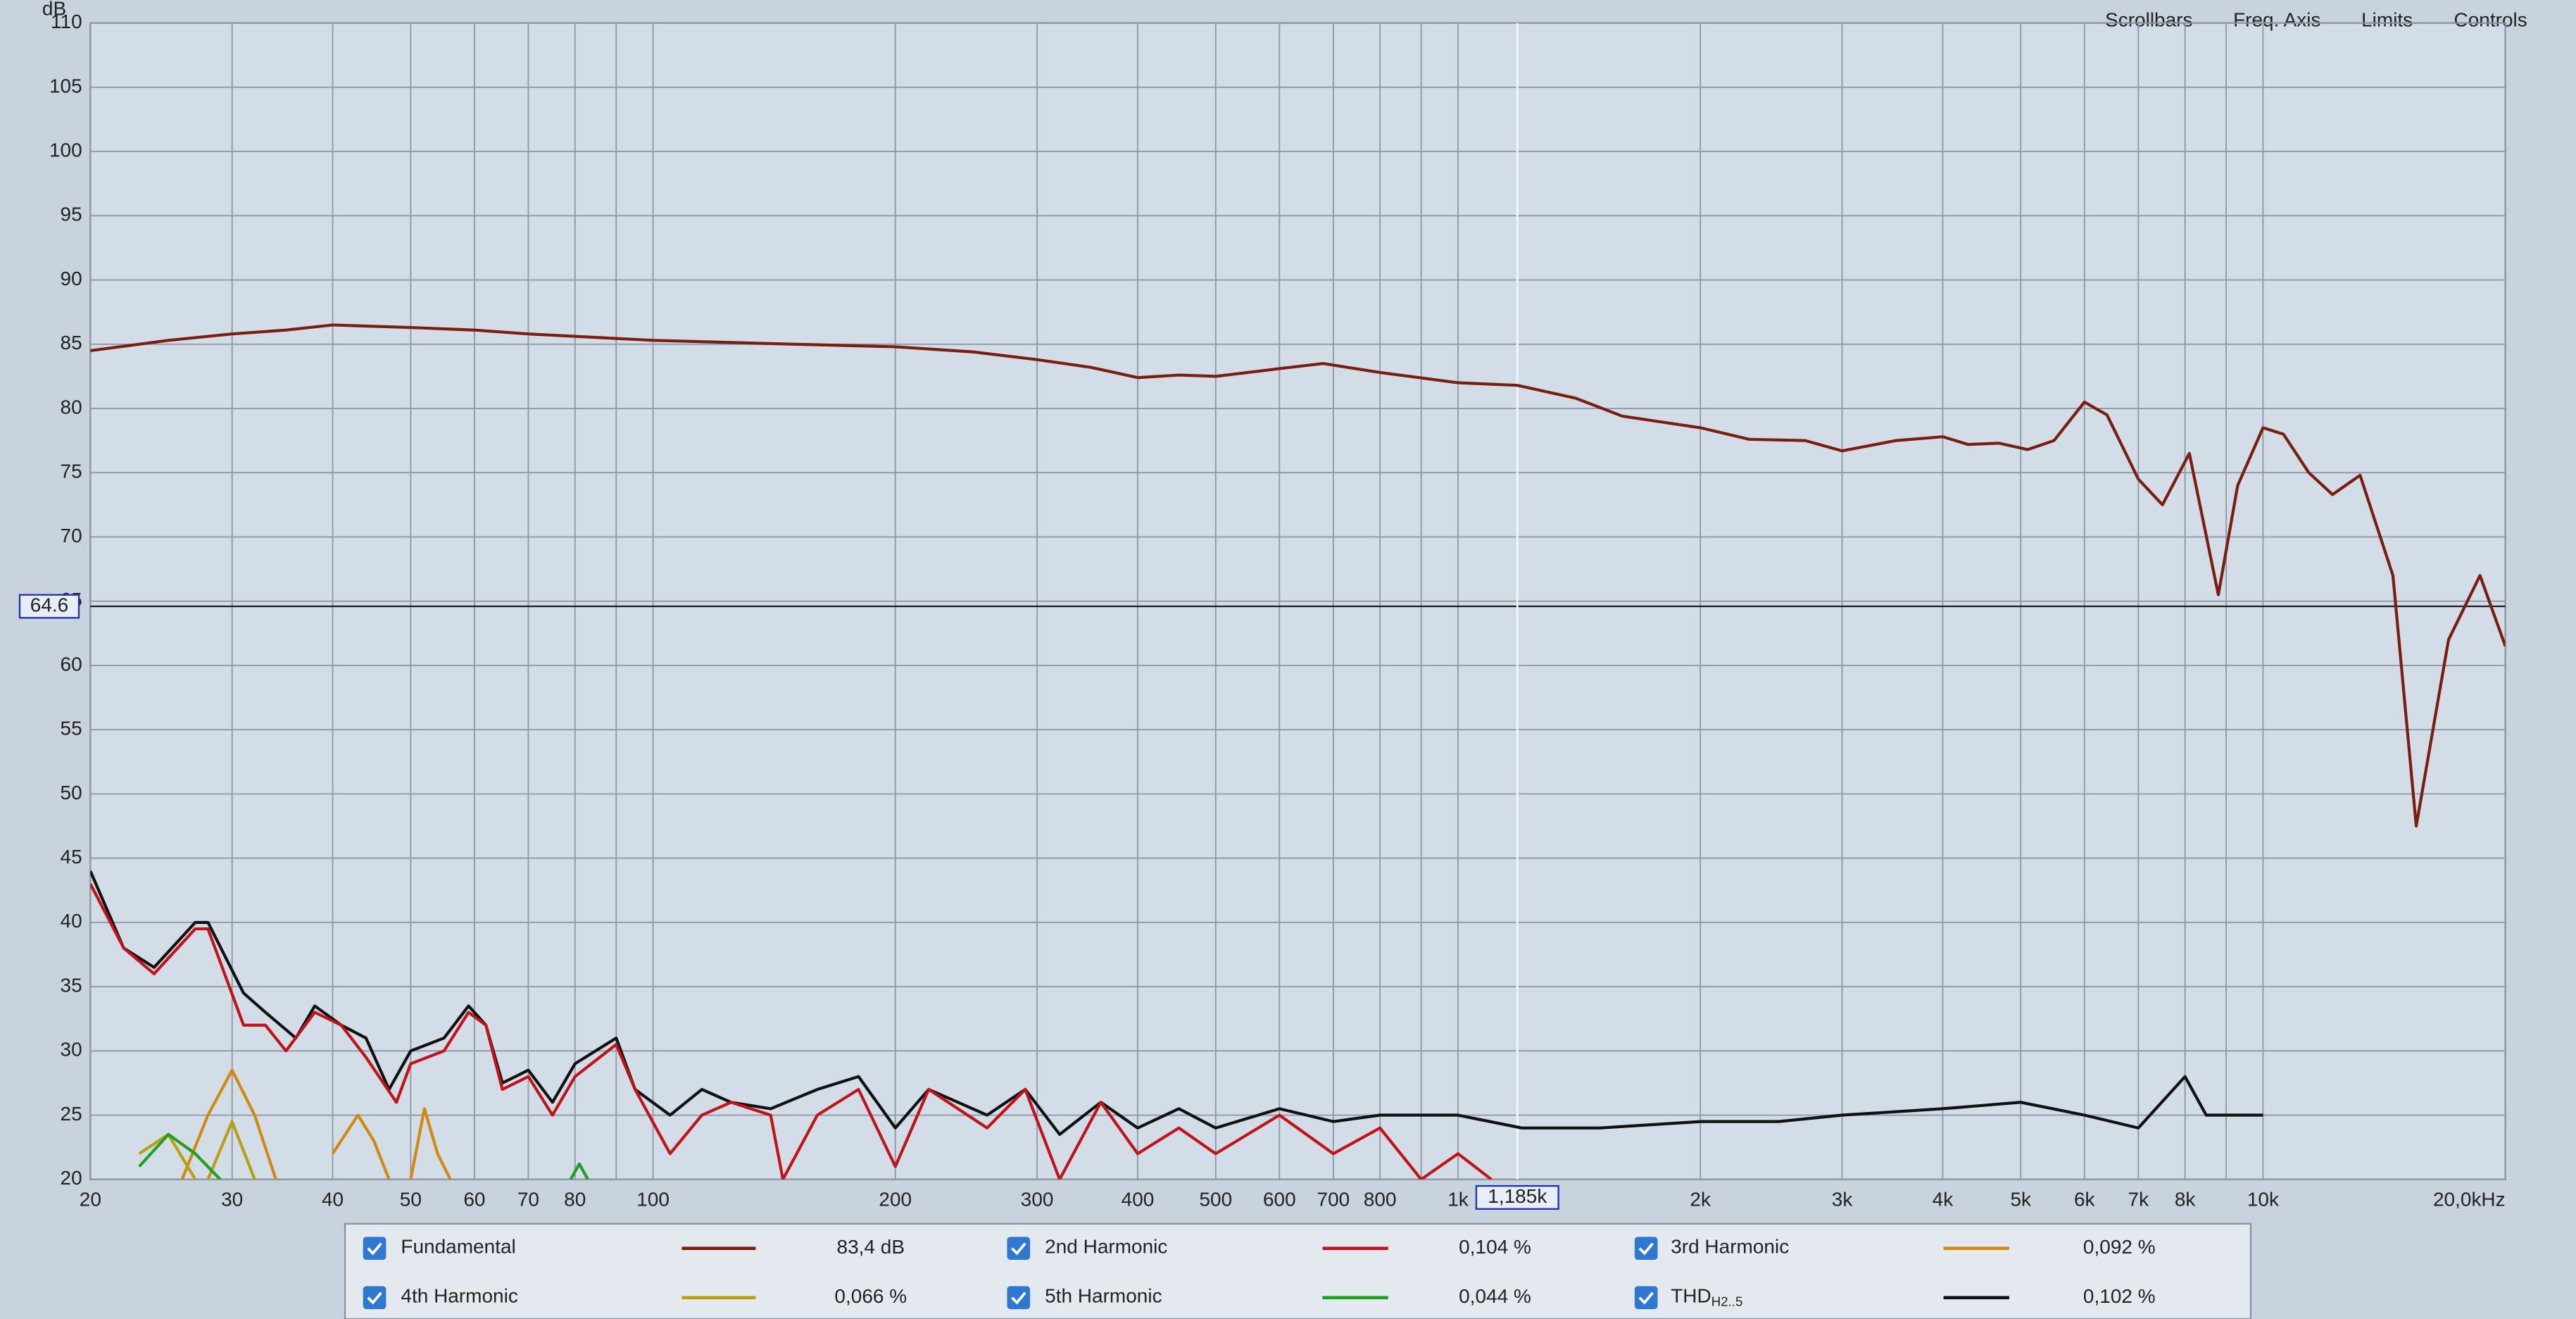 The image size is (2576, 1319). What do you see at coordinates (333, 1199) in the screenshot?
I see `x-tick-label: 40` at bounding box center [333, 1199].